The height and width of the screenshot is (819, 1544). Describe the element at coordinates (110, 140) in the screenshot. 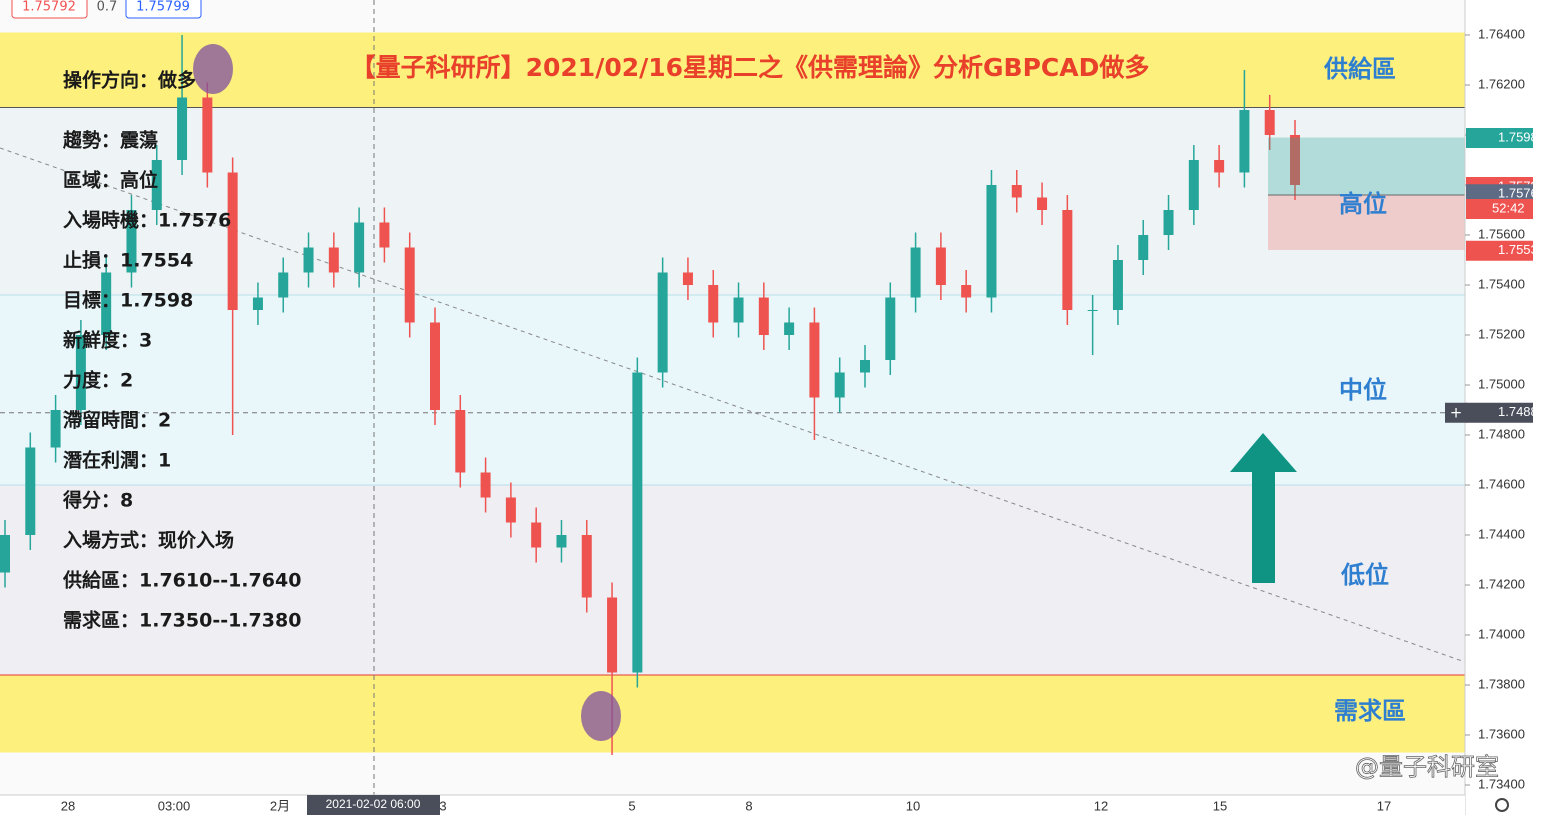

I see `panel-item: 趨勢：震蕩` at that location.